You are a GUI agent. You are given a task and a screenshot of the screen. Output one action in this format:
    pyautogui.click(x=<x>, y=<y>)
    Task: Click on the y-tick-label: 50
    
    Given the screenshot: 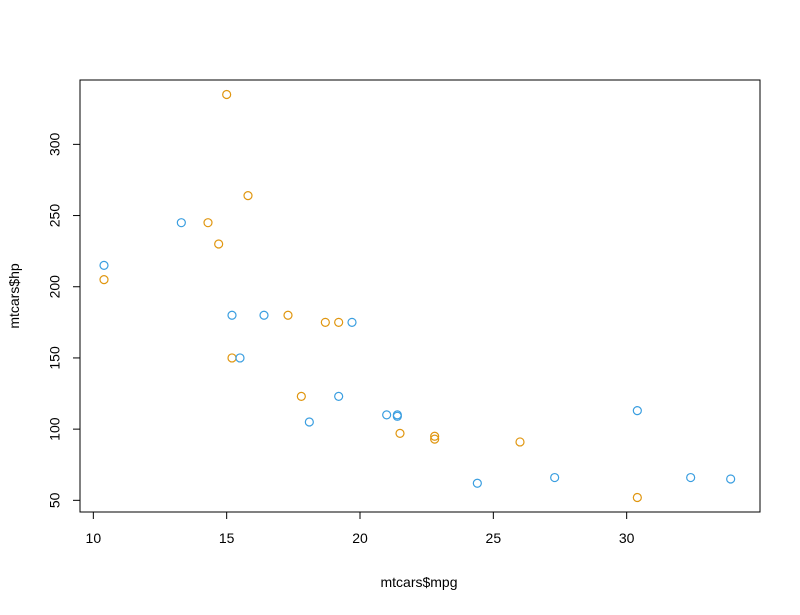 What is the action you would take?
    pyautogui.click(x=55, y=500)
    